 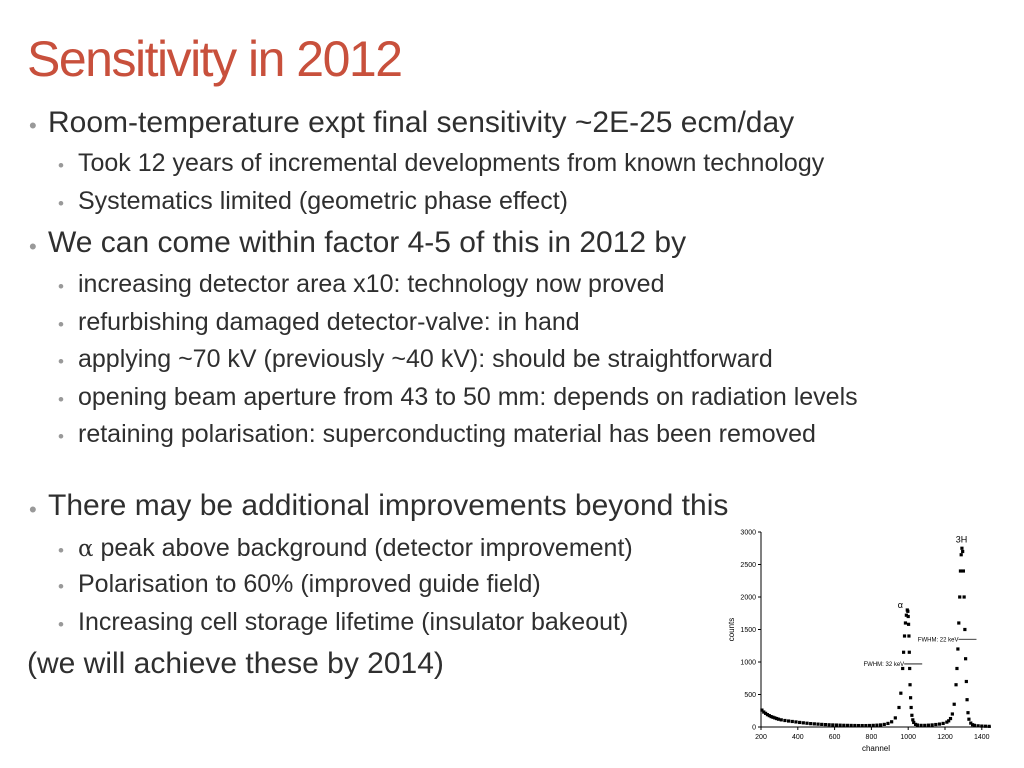 I want to click on y-tick-label: 0, so click(x=754, y=728).